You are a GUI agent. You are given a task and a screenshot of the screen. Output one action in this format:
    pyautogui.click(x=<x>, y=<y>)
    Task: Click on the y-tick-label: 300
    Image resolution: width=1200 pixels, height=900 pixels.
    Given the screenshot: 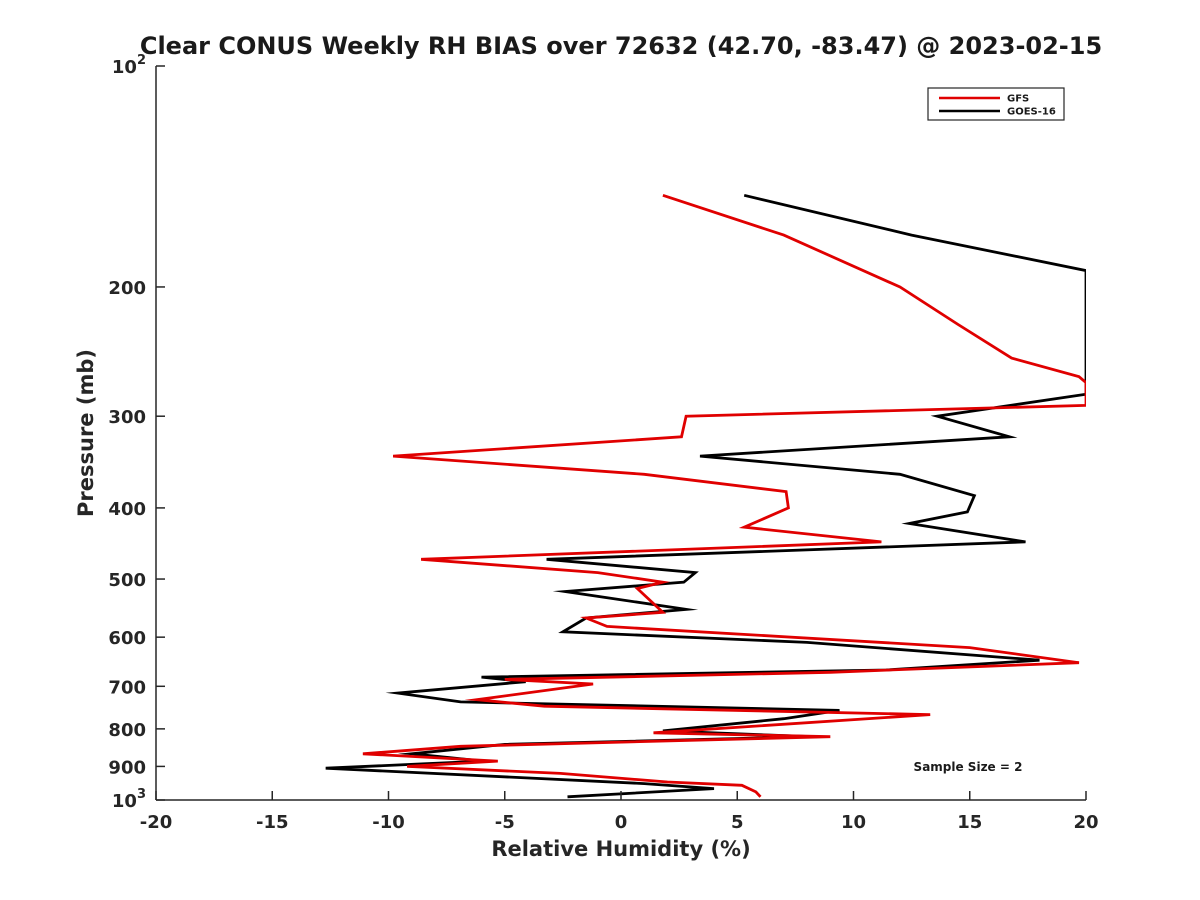 What is the action you would take?
    pyautogui.click(x=127, y=417)
    